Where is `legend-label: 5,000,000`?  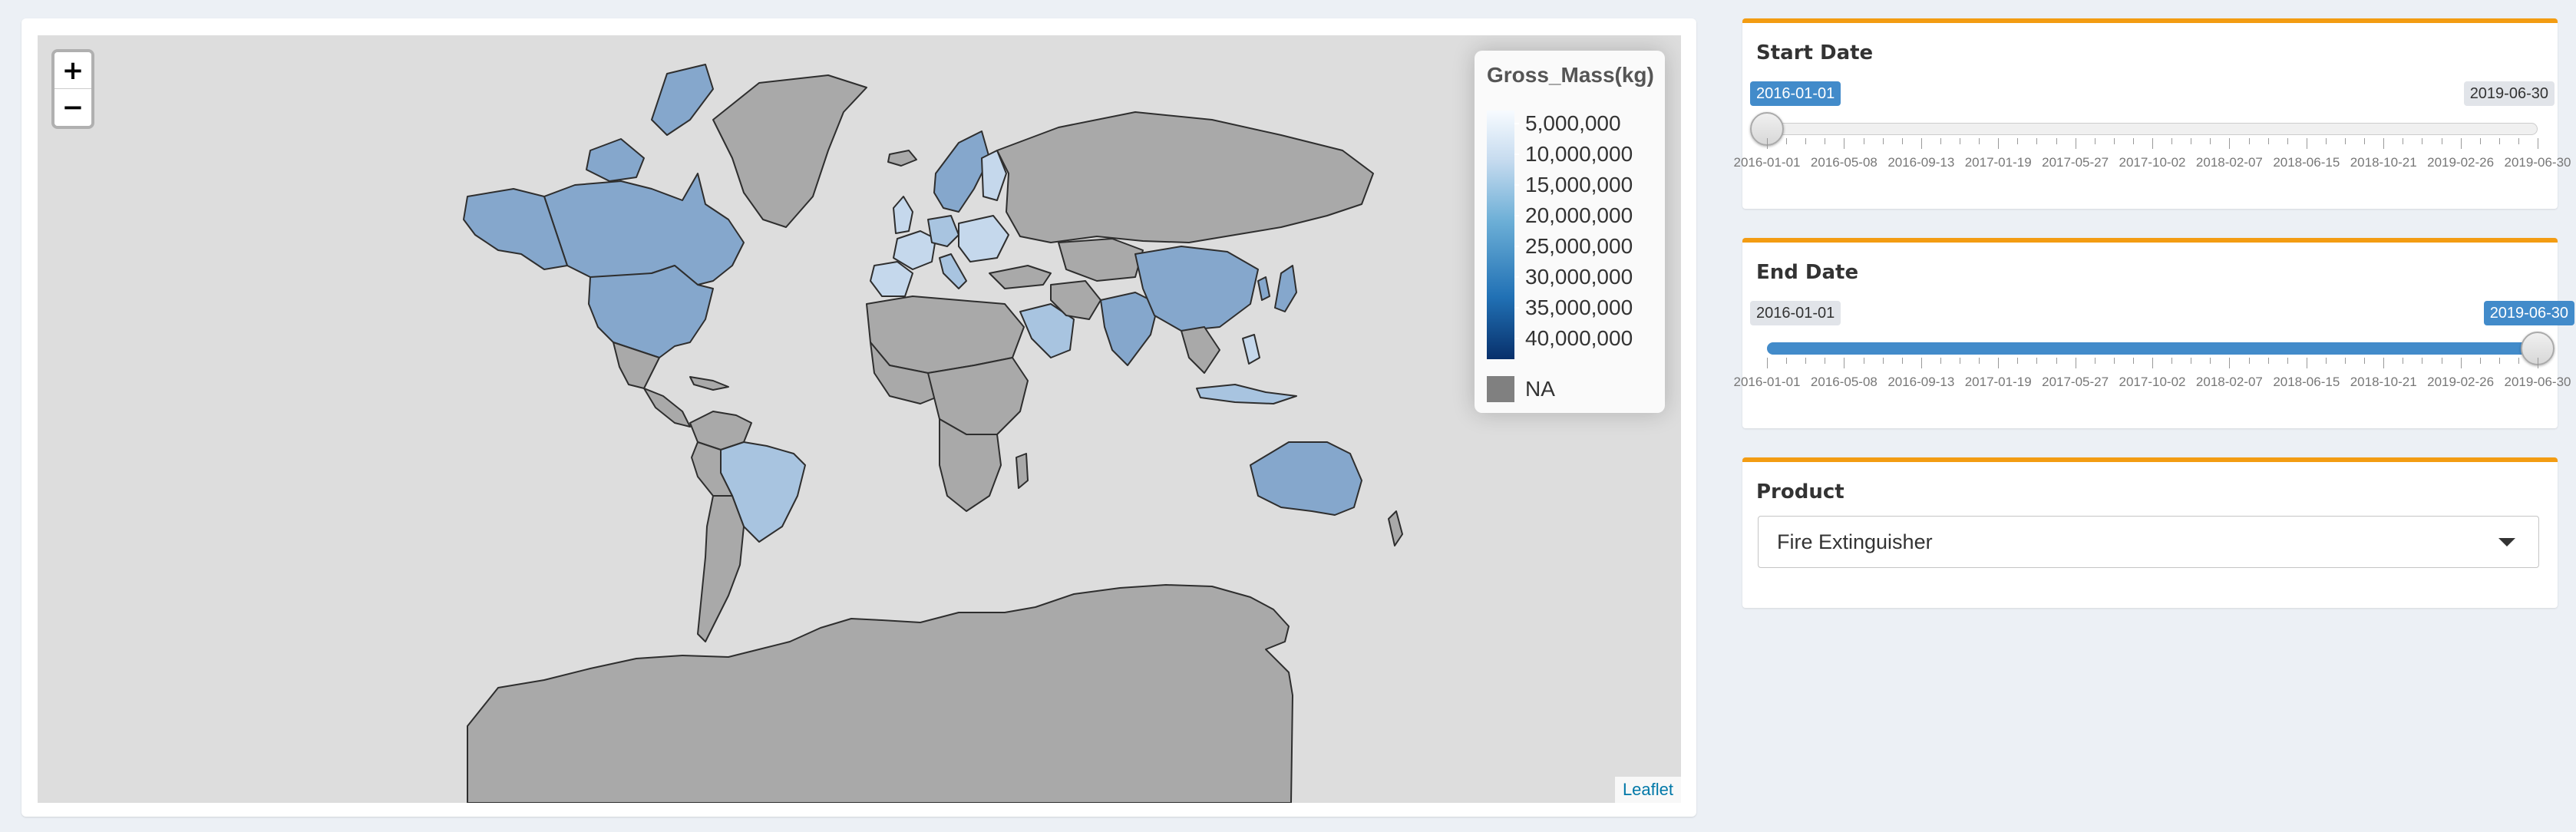
legend-label: 5,000,000 is located at coordinates (1573, 123).